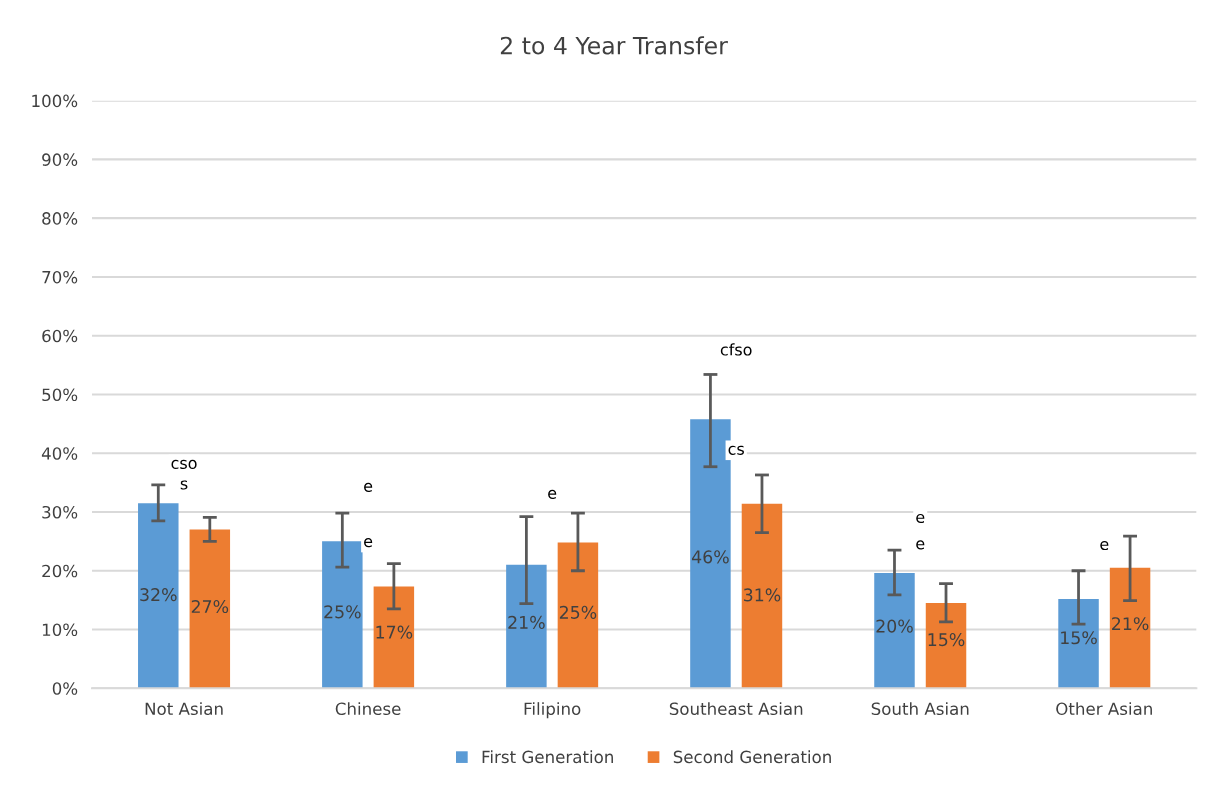 This screenshot has width=1227, height=805. Describe the element at coordinates (894, 626) in the screenshot. I see `data-label: 20%` at that location.